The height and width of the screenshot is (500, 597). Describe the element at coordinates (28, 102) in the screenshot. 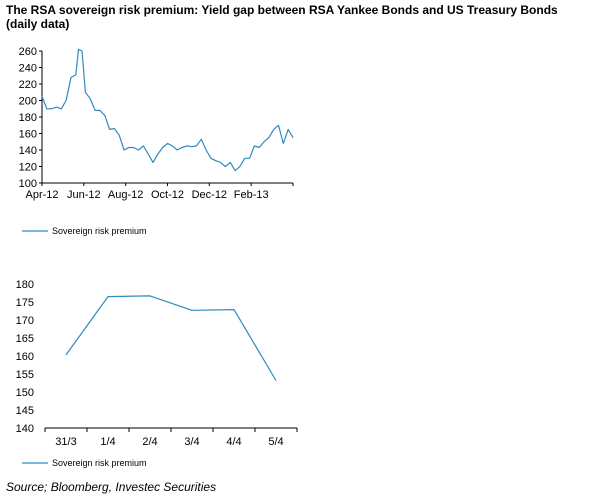

I see `y-tick-label: 200` at that location.